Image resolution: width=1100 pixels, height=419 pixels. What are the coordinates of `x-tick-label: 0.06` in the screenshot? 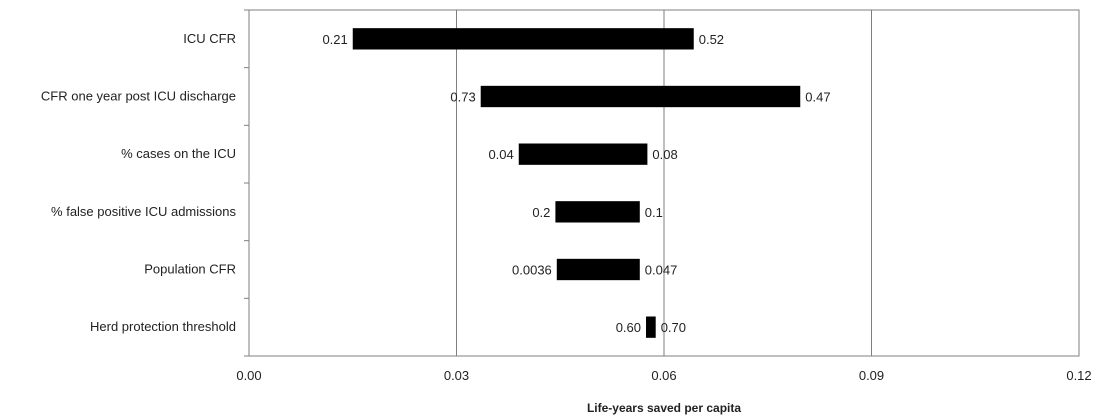 It's located at (663, 375).